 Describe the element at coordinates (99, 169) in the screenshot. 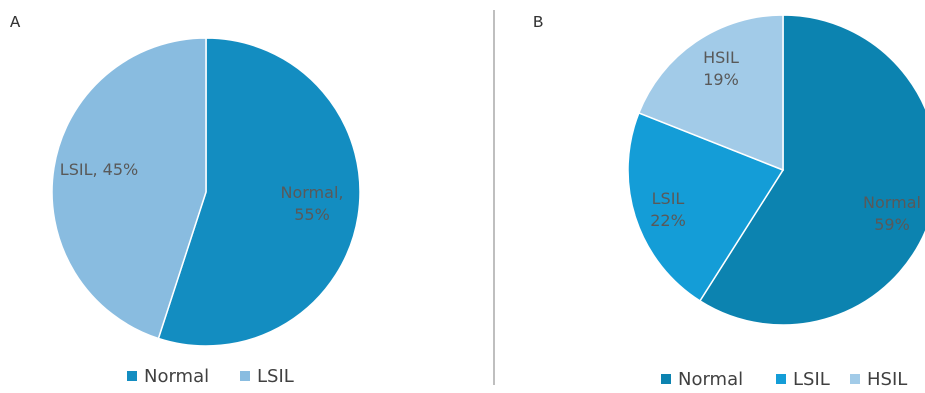

I see `pie-a-label-lsil: LSIL, 45%` at that location.